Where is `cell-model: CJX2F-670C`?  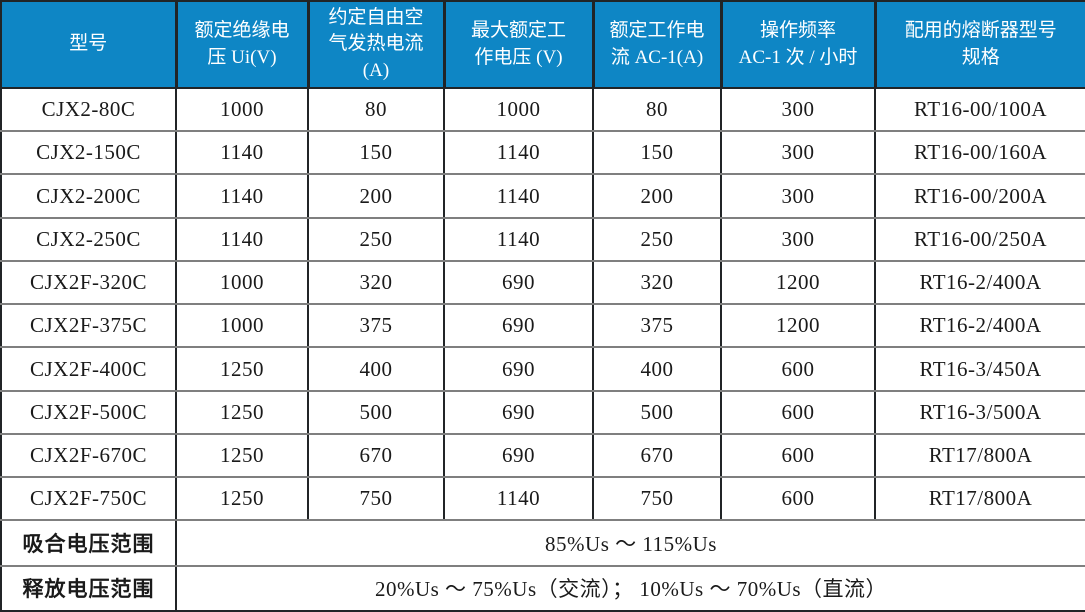
cell-model: CJX2F-670C is located at coordinates (88, 455).